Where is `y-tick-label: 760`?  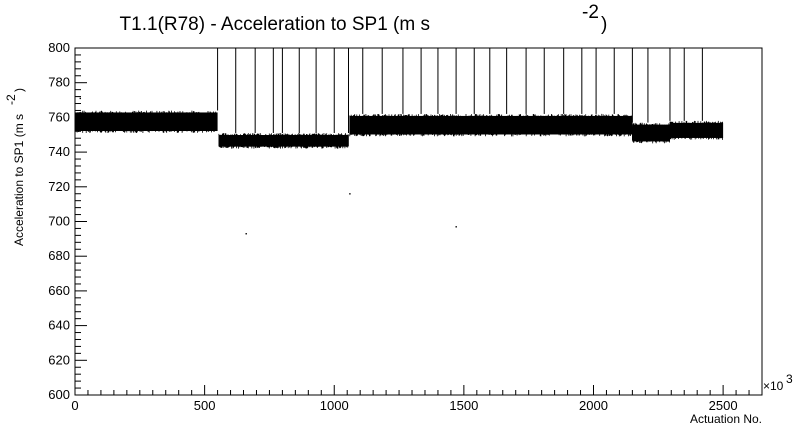
y-tick-label: 760 is located at coordinates (59, 116).